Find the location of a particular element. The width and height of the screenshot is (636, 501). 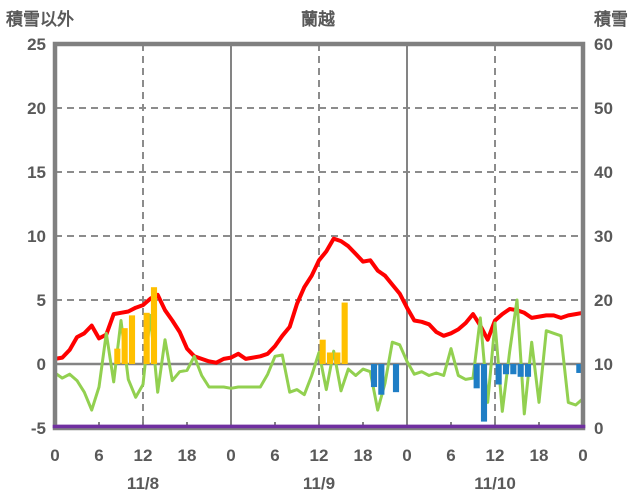

left-axis-tick: 15 is located at coordinates (36, 172).